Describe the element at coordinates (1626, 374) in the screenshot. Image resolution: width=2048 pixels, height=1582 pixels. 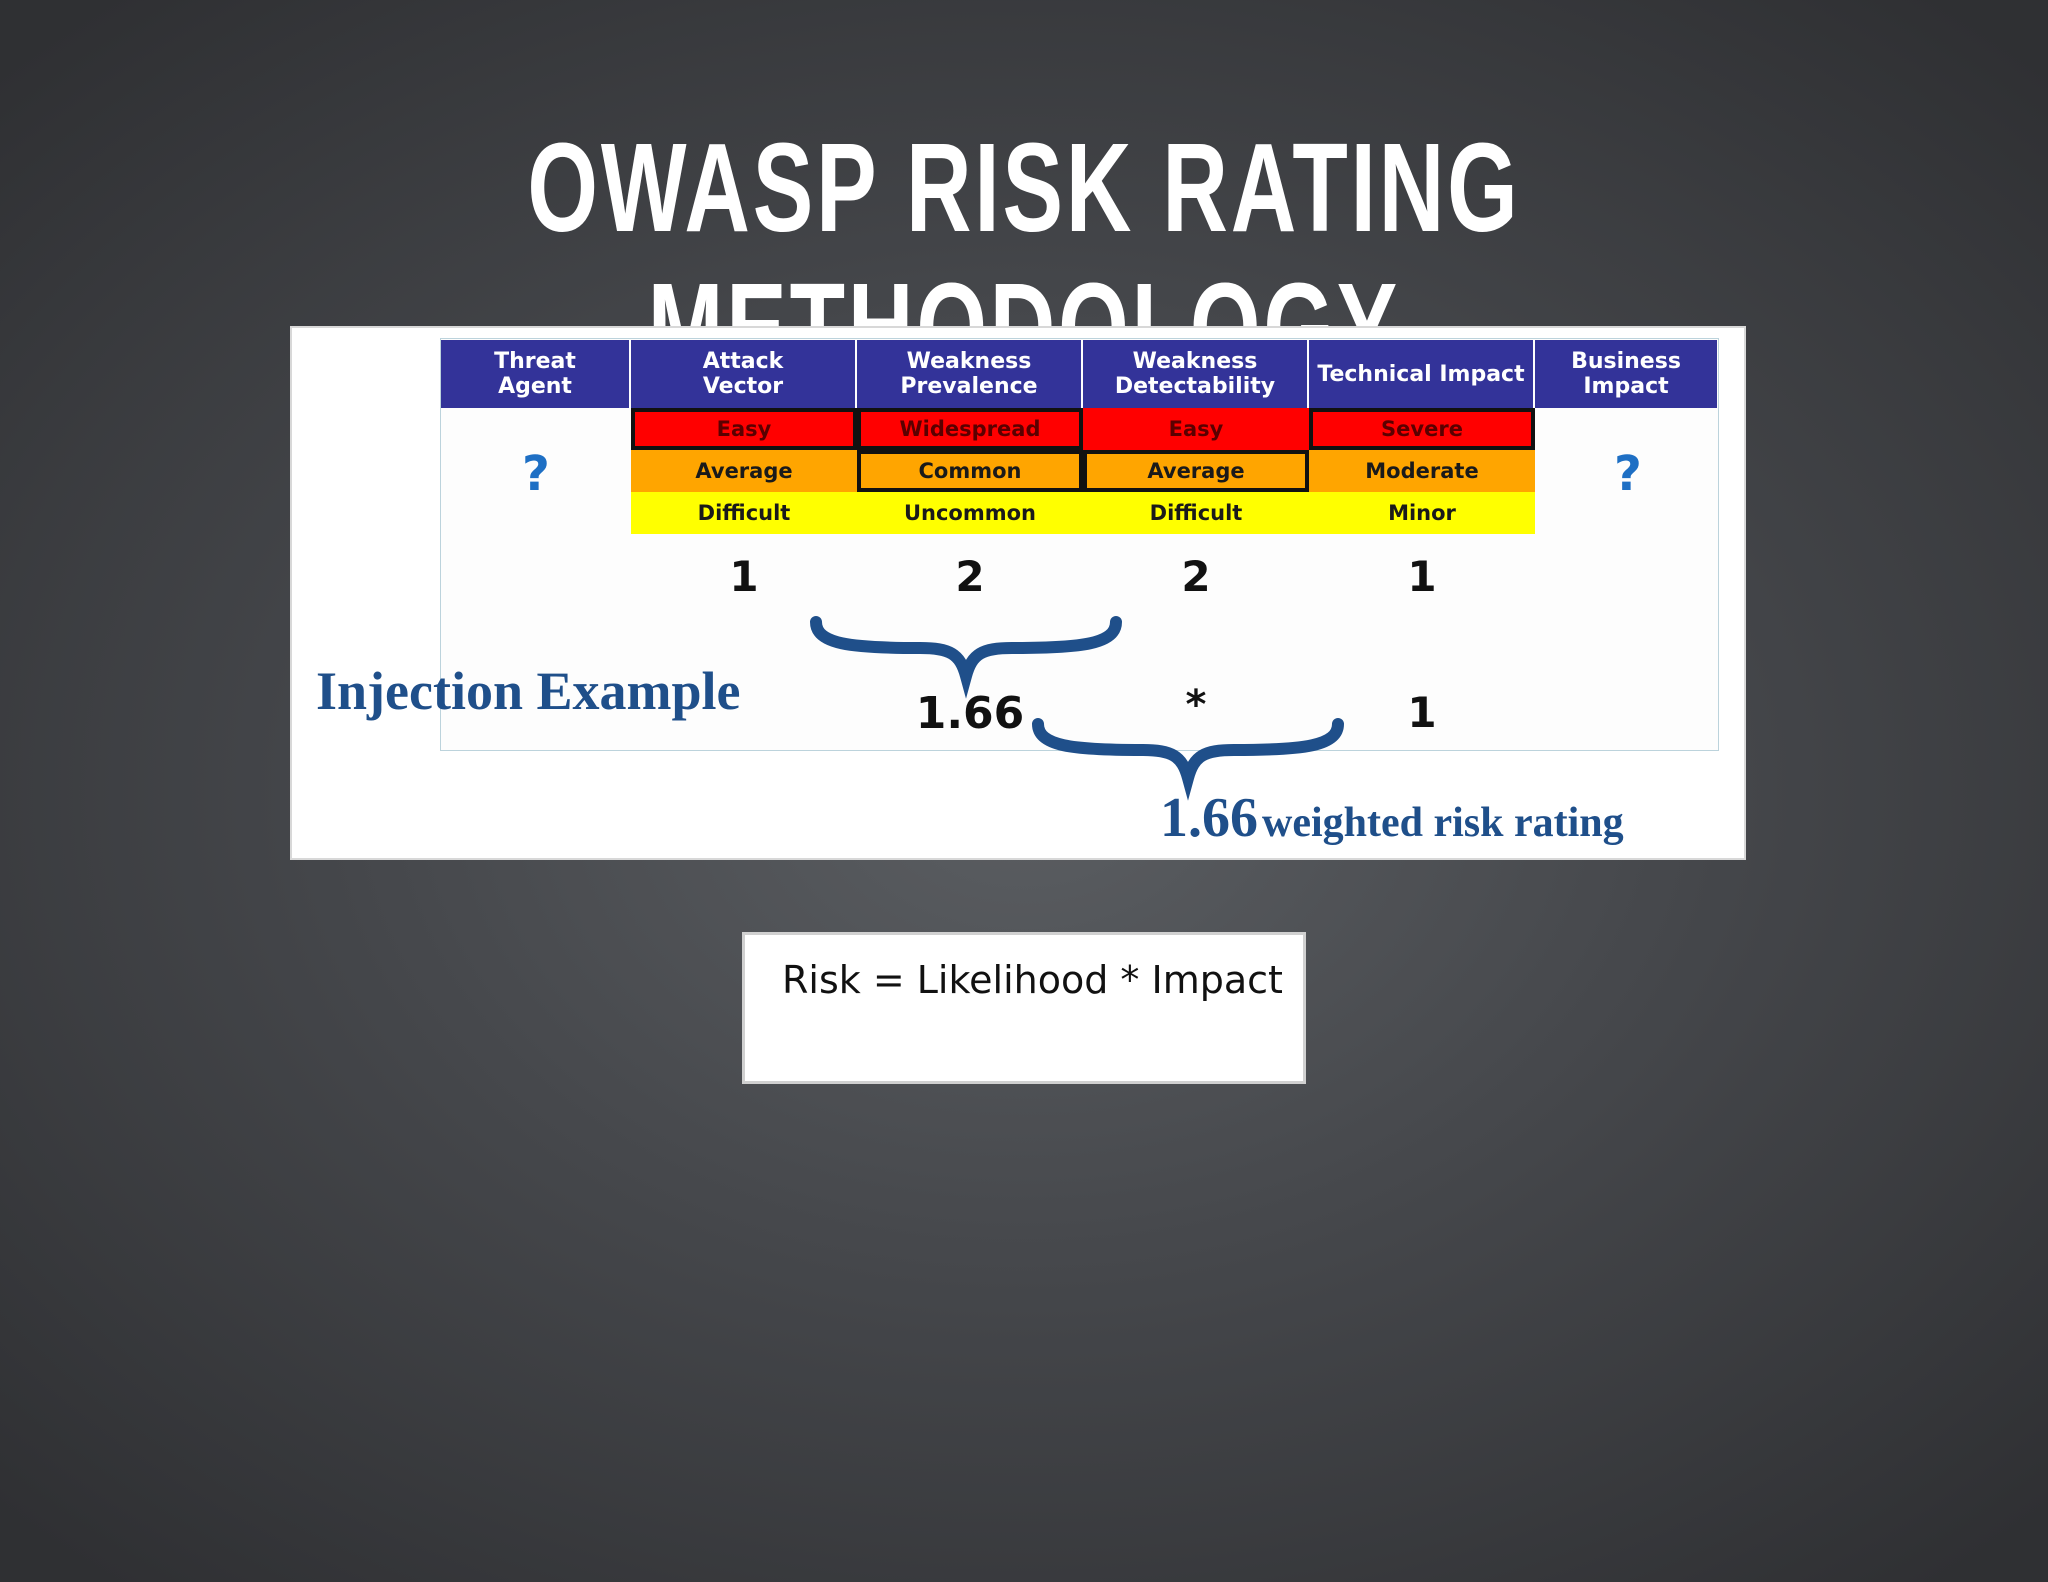
I see `header-business-impact: Business Impact` at that location.